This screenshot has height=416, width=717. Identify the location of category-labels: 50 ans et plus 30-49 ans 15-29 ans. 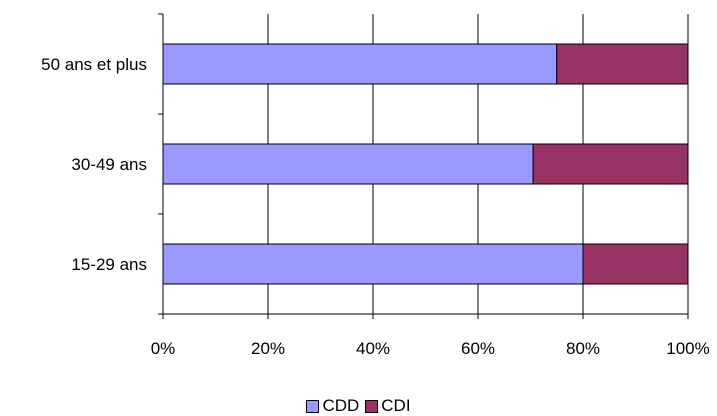
(94, 164).